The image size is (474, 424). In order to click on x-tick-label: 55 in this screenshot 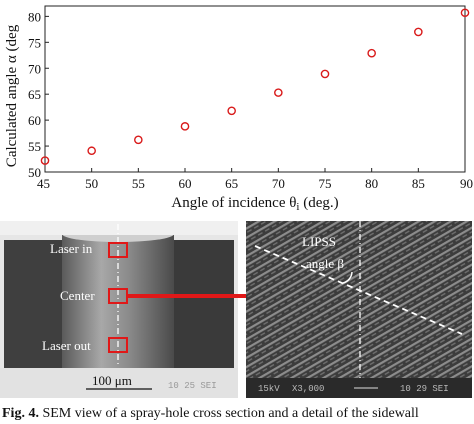, I will do `click(138, 183)`.